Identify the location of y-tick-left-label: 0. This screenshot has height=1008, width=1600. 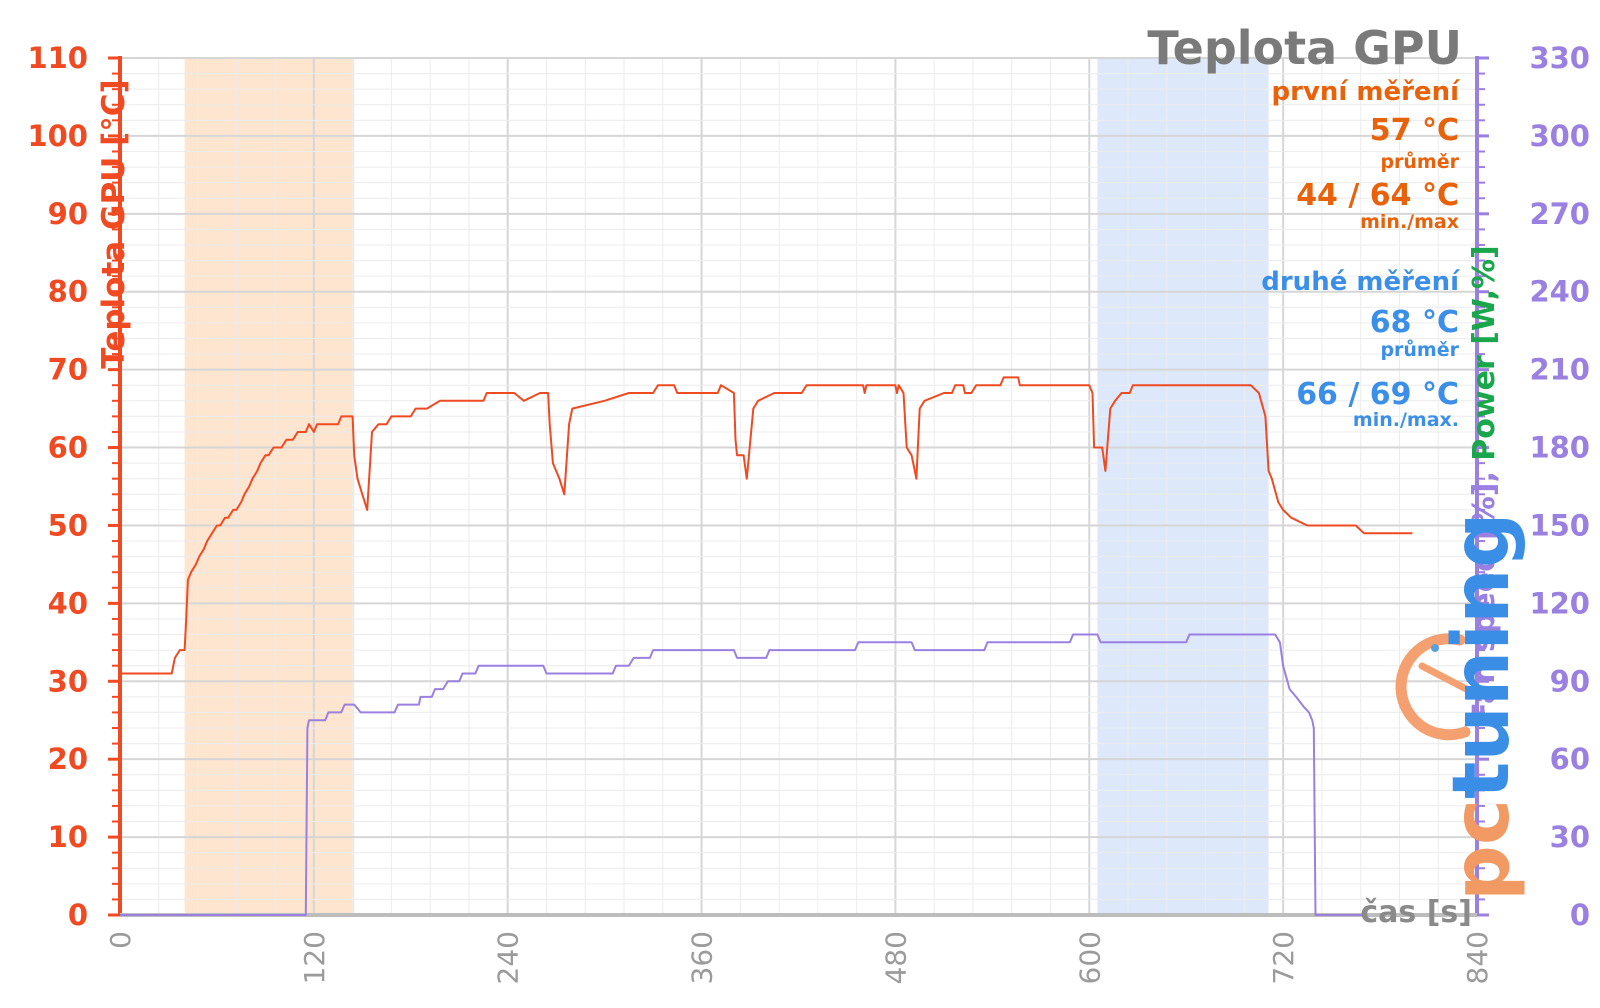
(78, 915).